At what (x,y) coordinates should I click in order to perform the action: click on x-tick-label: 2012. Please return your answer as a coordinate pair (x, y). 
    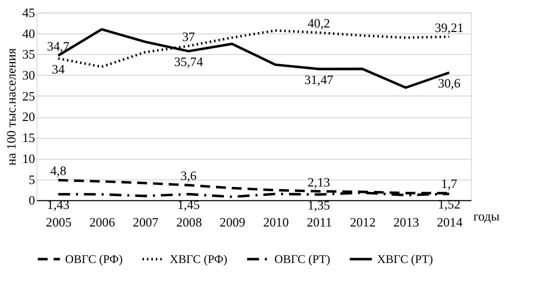
    Looking at the image, I should click on (363, 222).